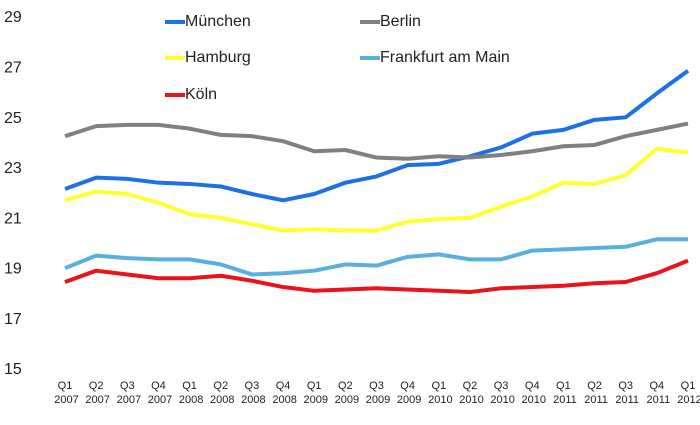 The width and height of the screenshot is (700, 425). I want to click on legend-label: Frankfurt am Main, so click(445, 57).